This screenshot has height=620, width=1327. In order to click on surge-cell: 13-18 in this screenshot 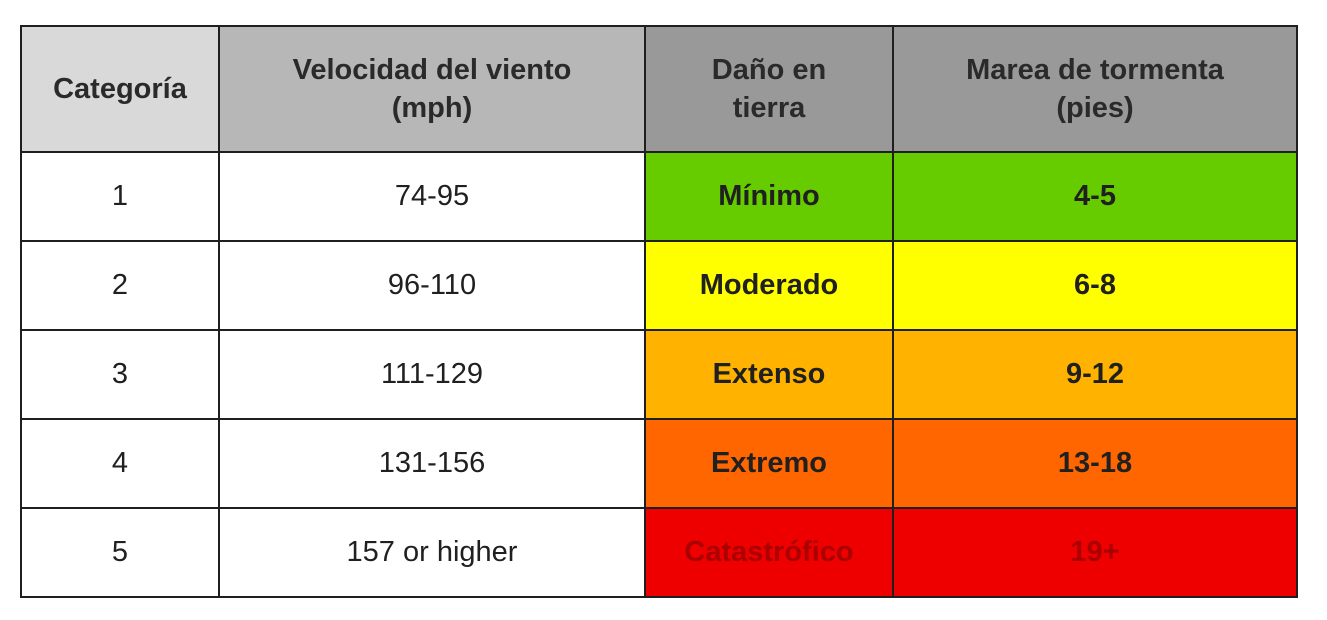, I will do `click(1095, 463)`.